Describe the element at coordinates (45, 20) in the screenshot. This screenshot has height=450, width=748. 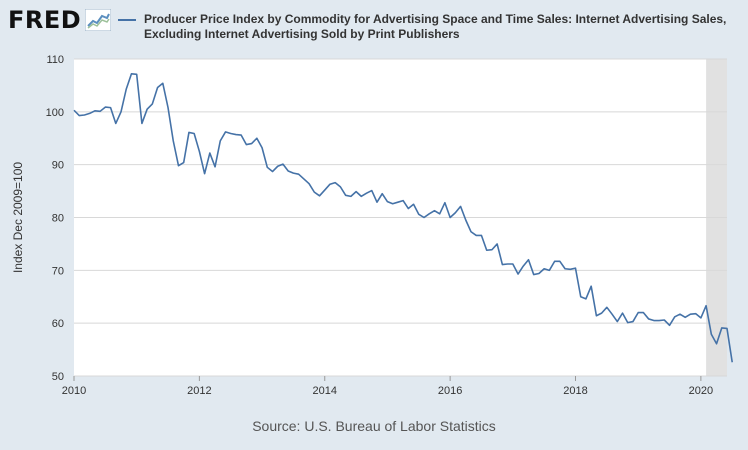
I see `fred-logo-text: FRED` at that location.